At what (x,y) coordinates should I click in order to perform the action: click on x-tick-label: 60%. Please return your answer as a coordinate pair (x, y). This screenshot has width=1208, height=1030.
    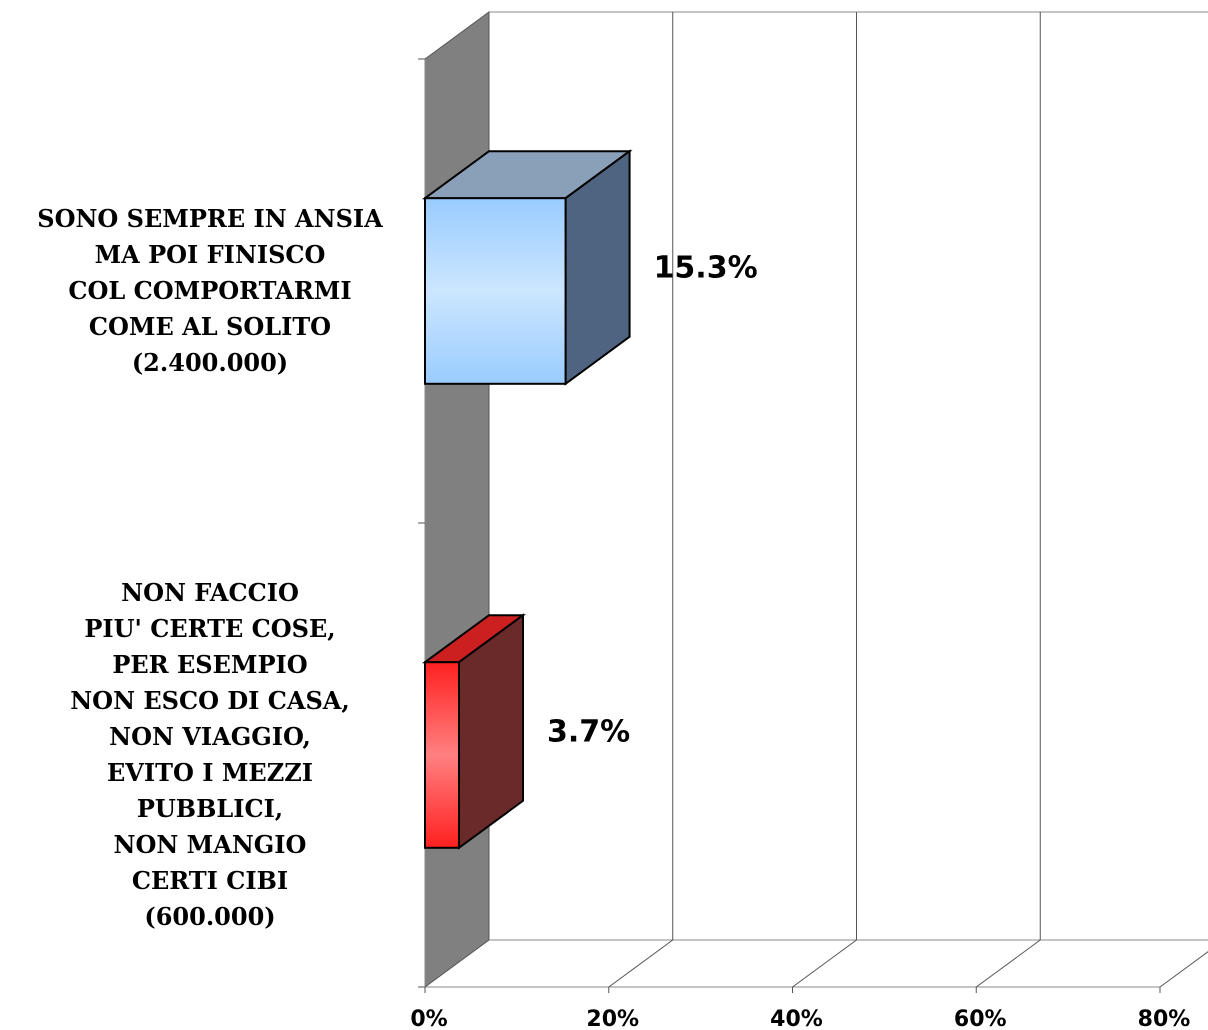
    Looking at the image, I should click on (980, 1018).